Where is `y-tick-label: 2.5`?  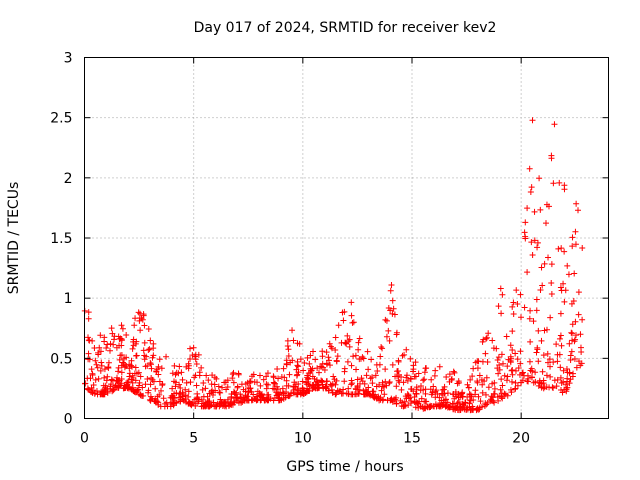 y-tick-label: 2.5 is located at coordinates (61, 119).